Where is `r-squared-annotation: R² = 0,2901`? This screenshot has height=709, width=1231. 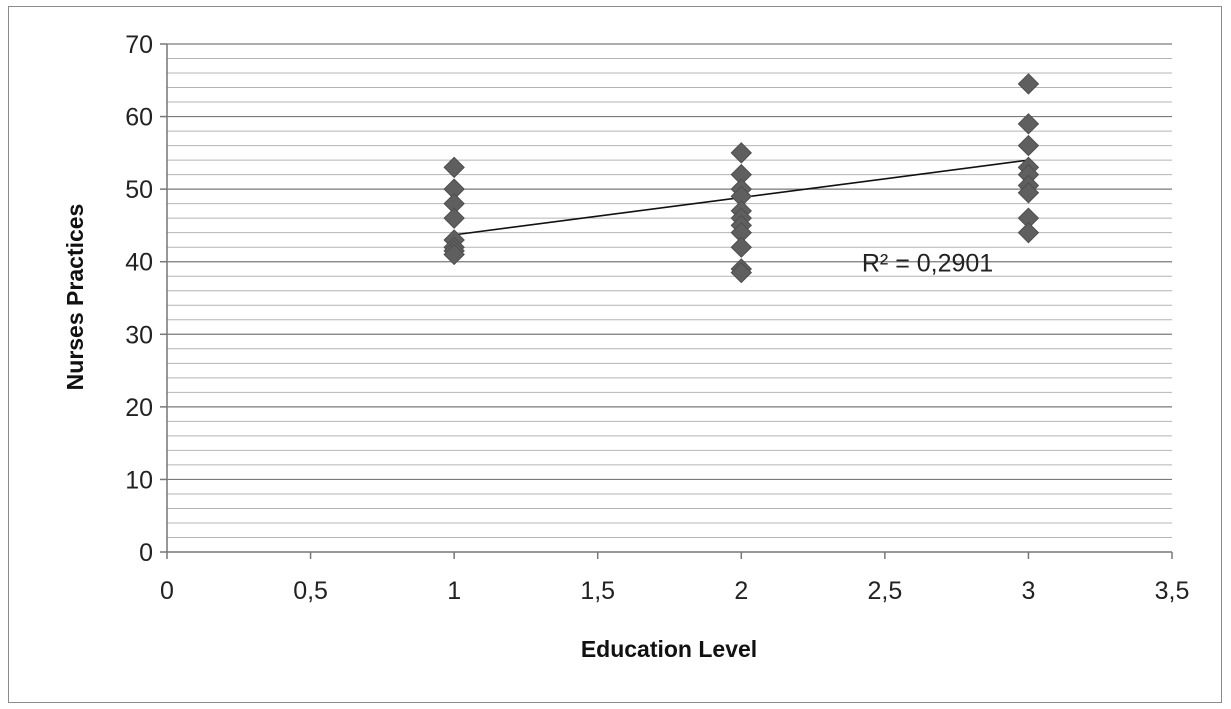
r-squared-annotation: R² = 0,2901 is located at coordinates (927, 264).